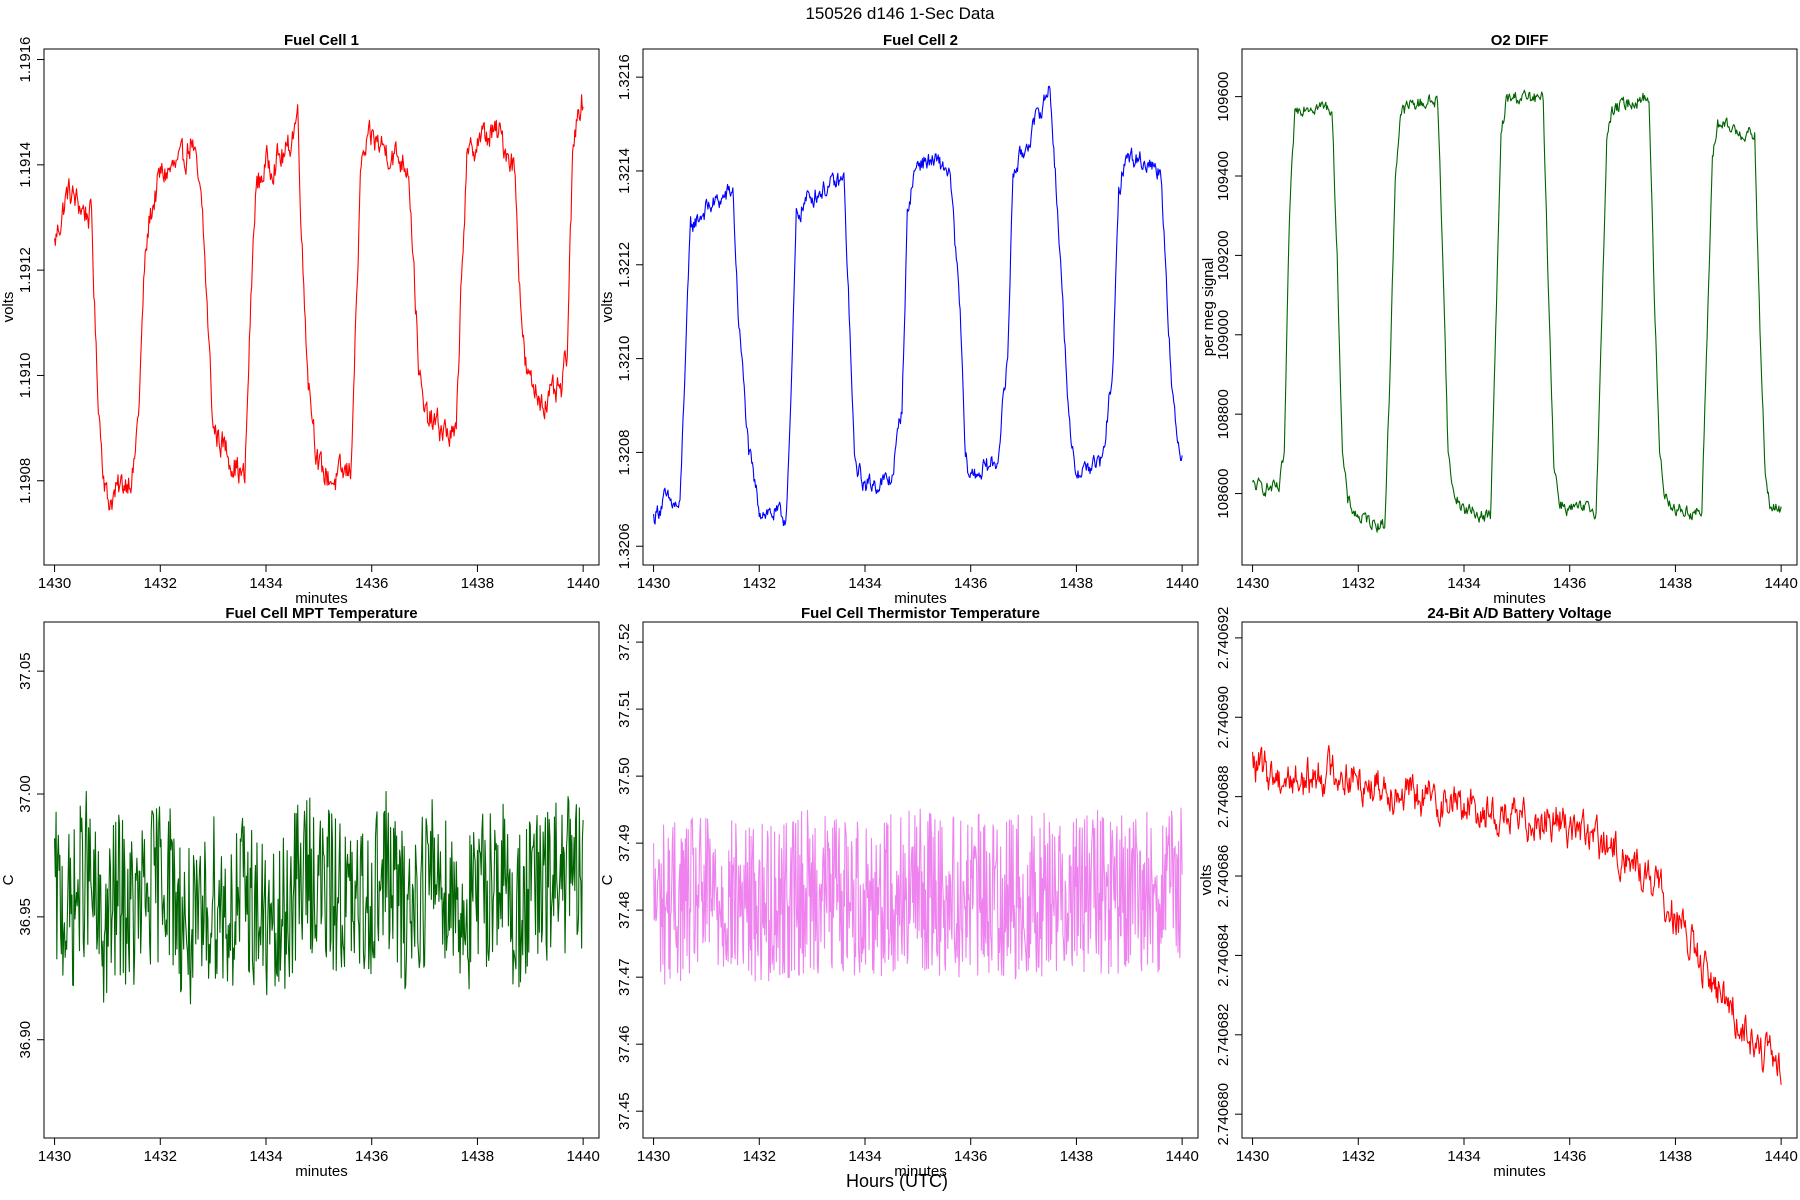 The height and width of the screenshot is (1200, 1800). What do you see at coordinates (624, 977) in the screenshot?
I see `y-tick-label: 37.47` at bounding box center [624, 977].